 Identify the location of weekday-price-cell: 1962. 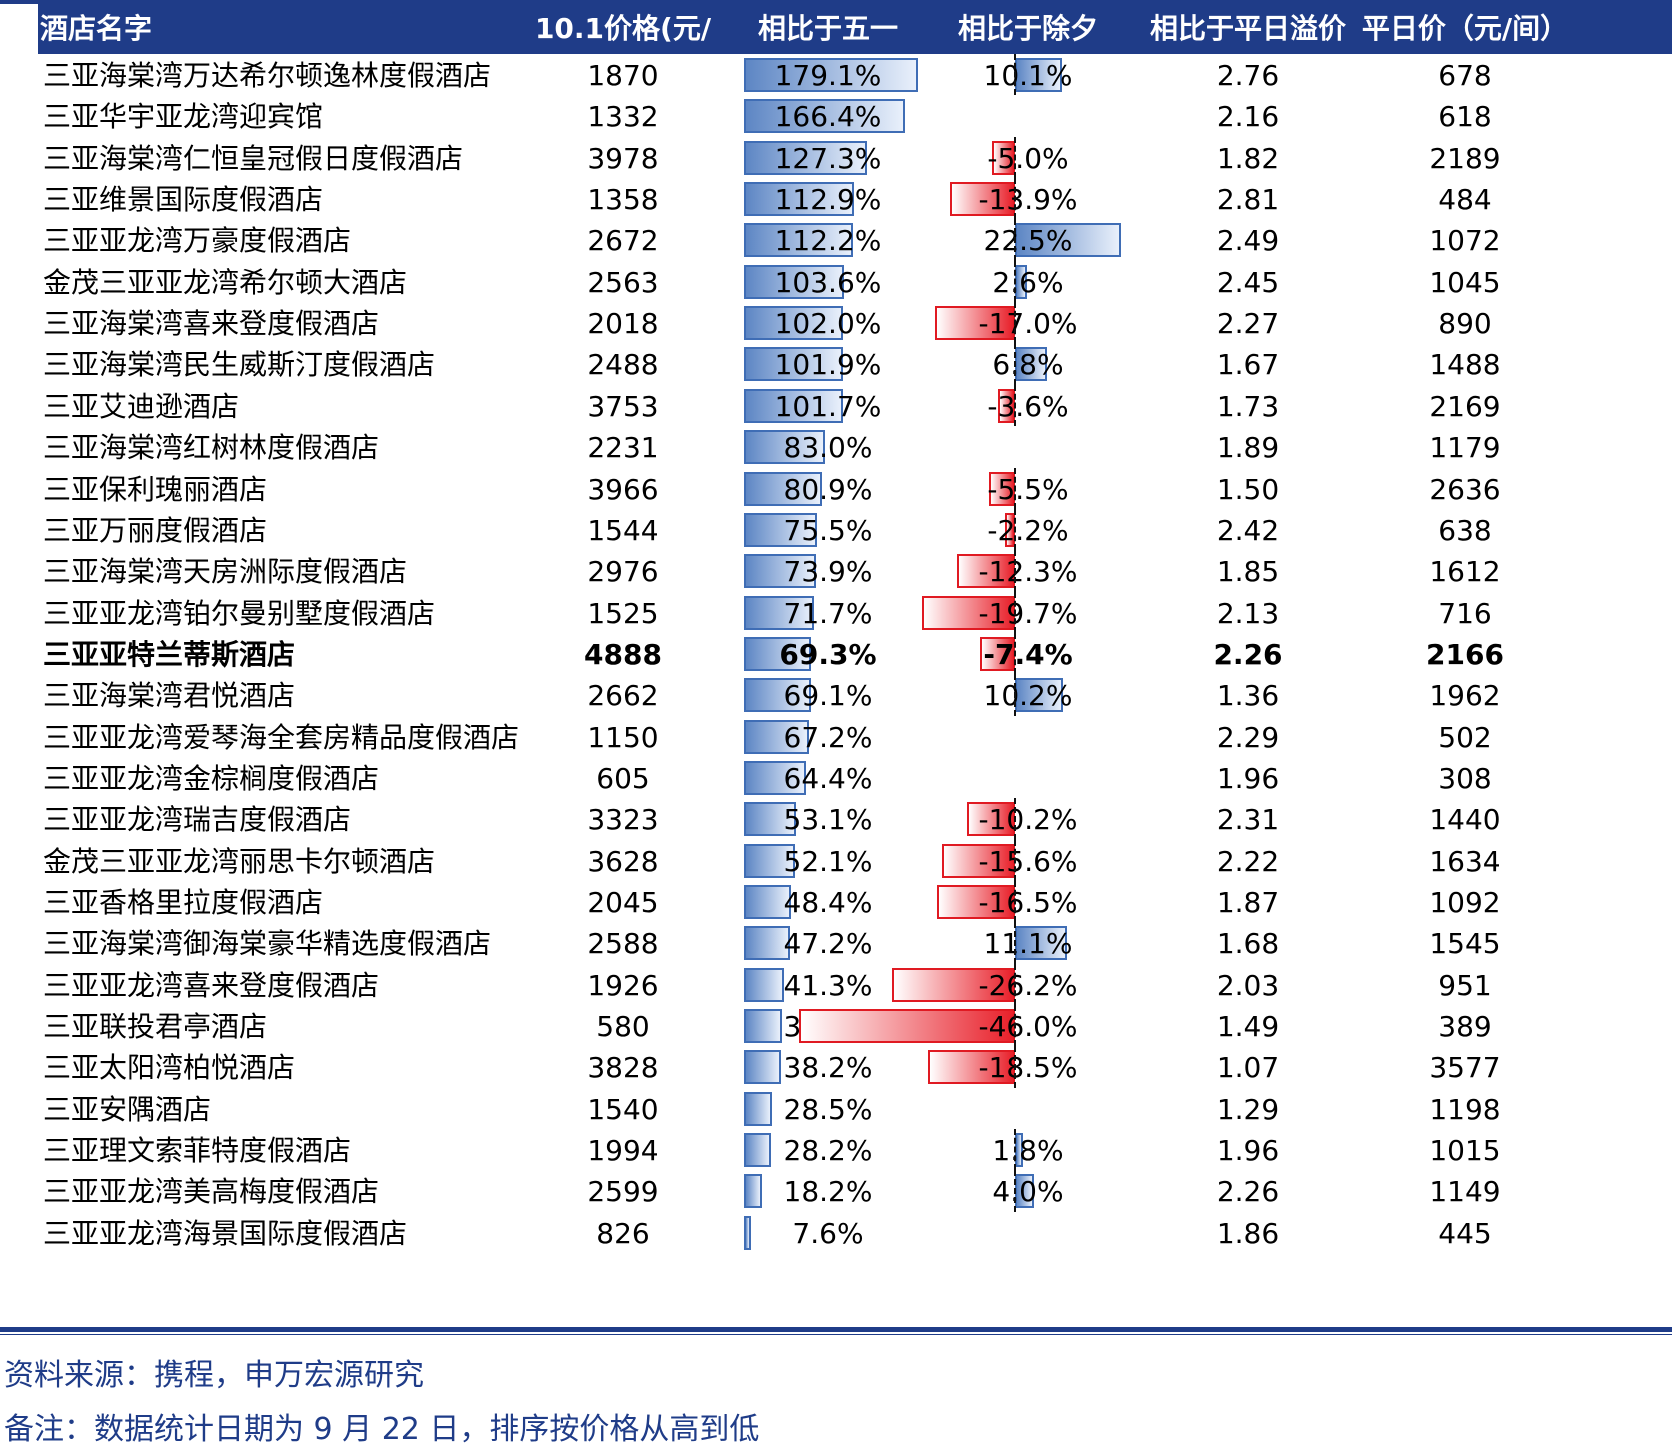
(1465, 696).